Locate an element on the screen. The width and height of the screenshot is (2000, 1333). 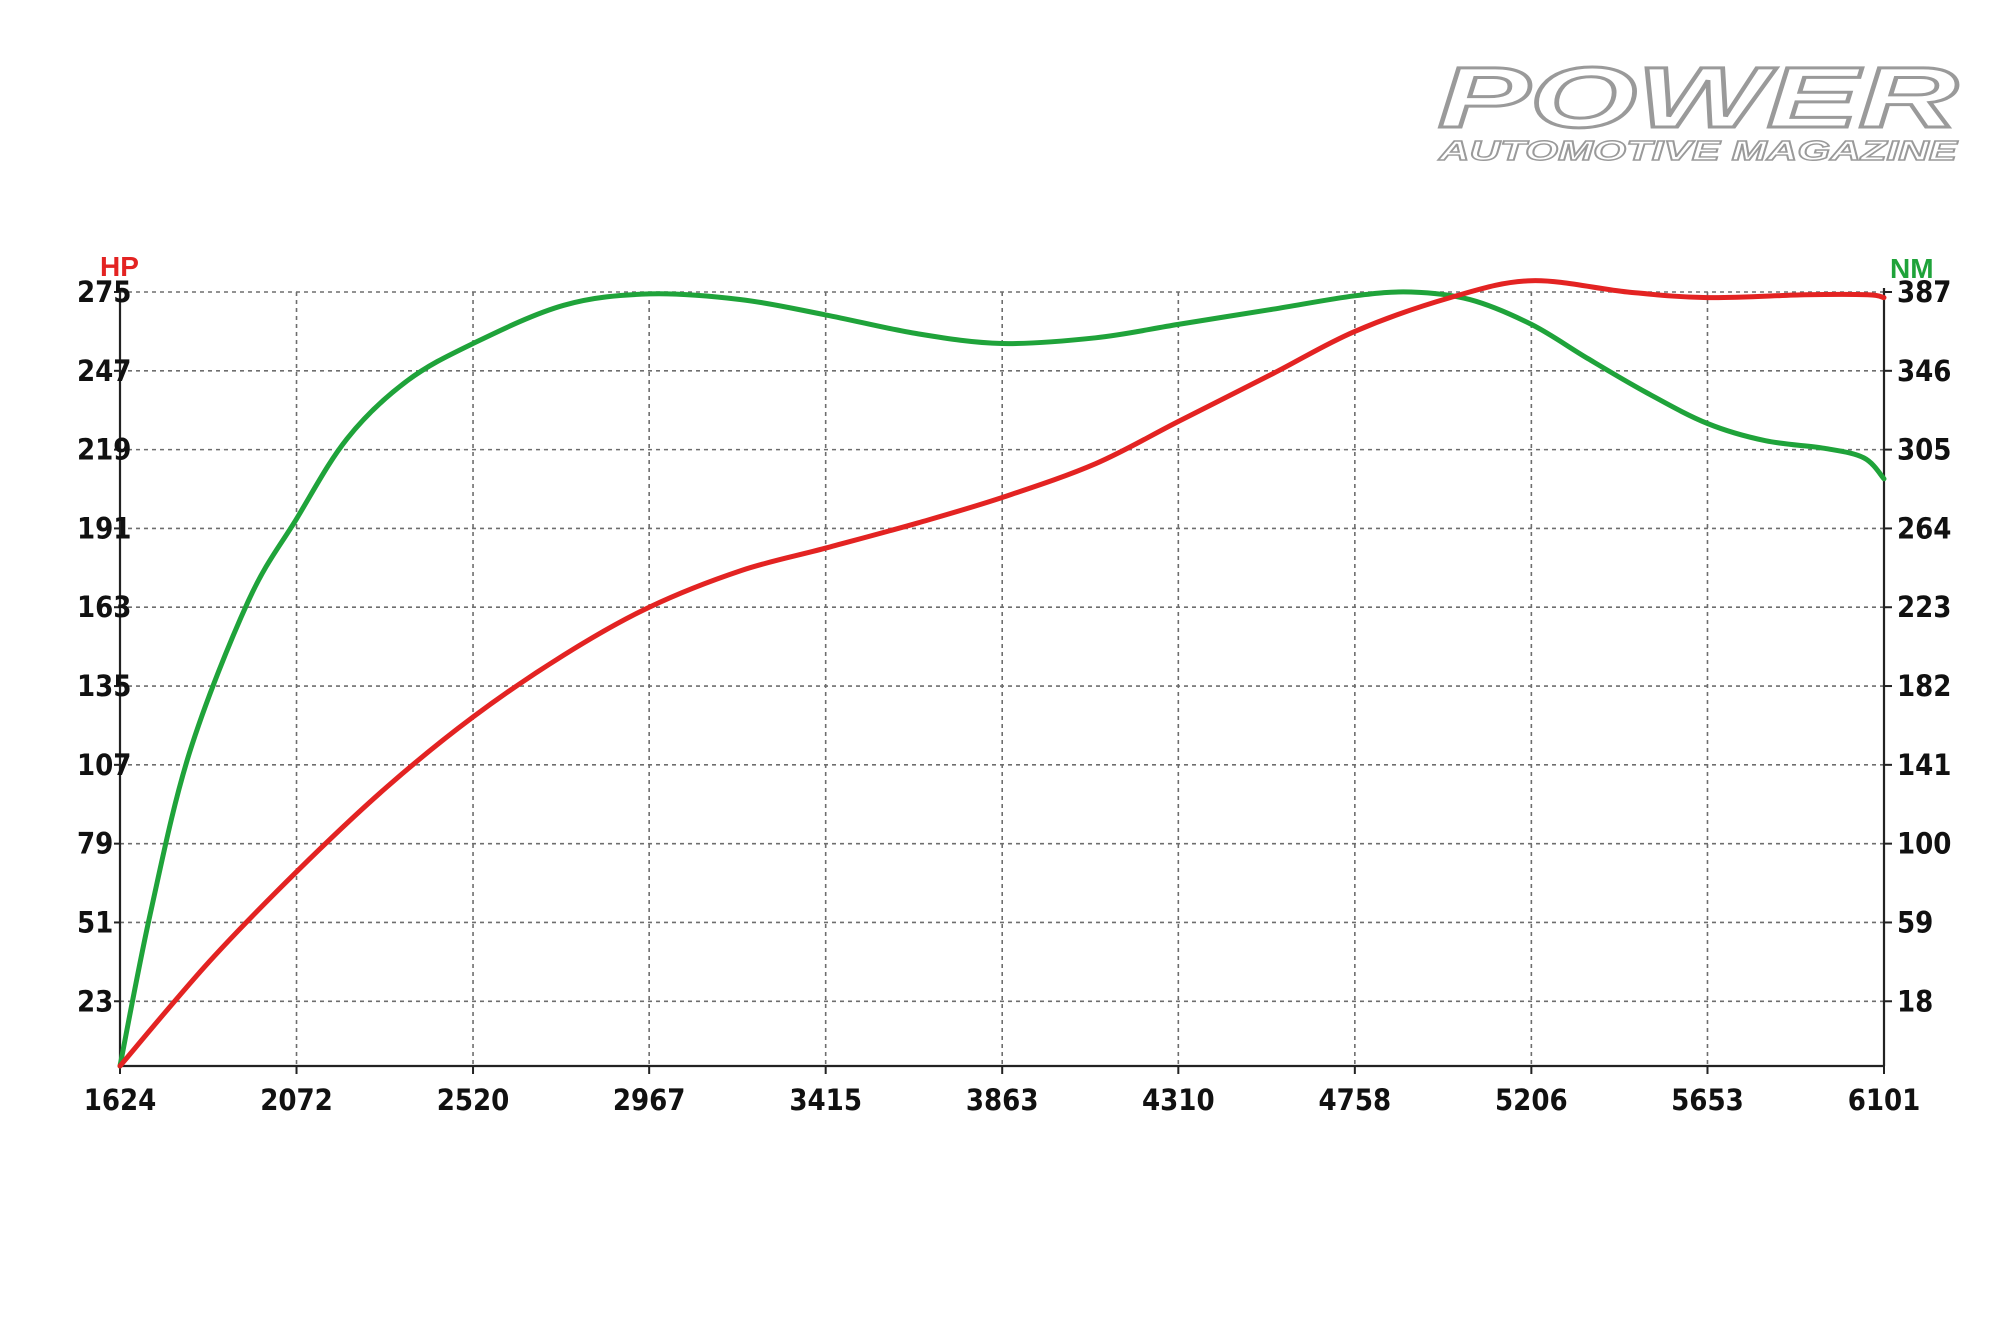
right-tick-label: 264 is located at coordinates (1924, 528).